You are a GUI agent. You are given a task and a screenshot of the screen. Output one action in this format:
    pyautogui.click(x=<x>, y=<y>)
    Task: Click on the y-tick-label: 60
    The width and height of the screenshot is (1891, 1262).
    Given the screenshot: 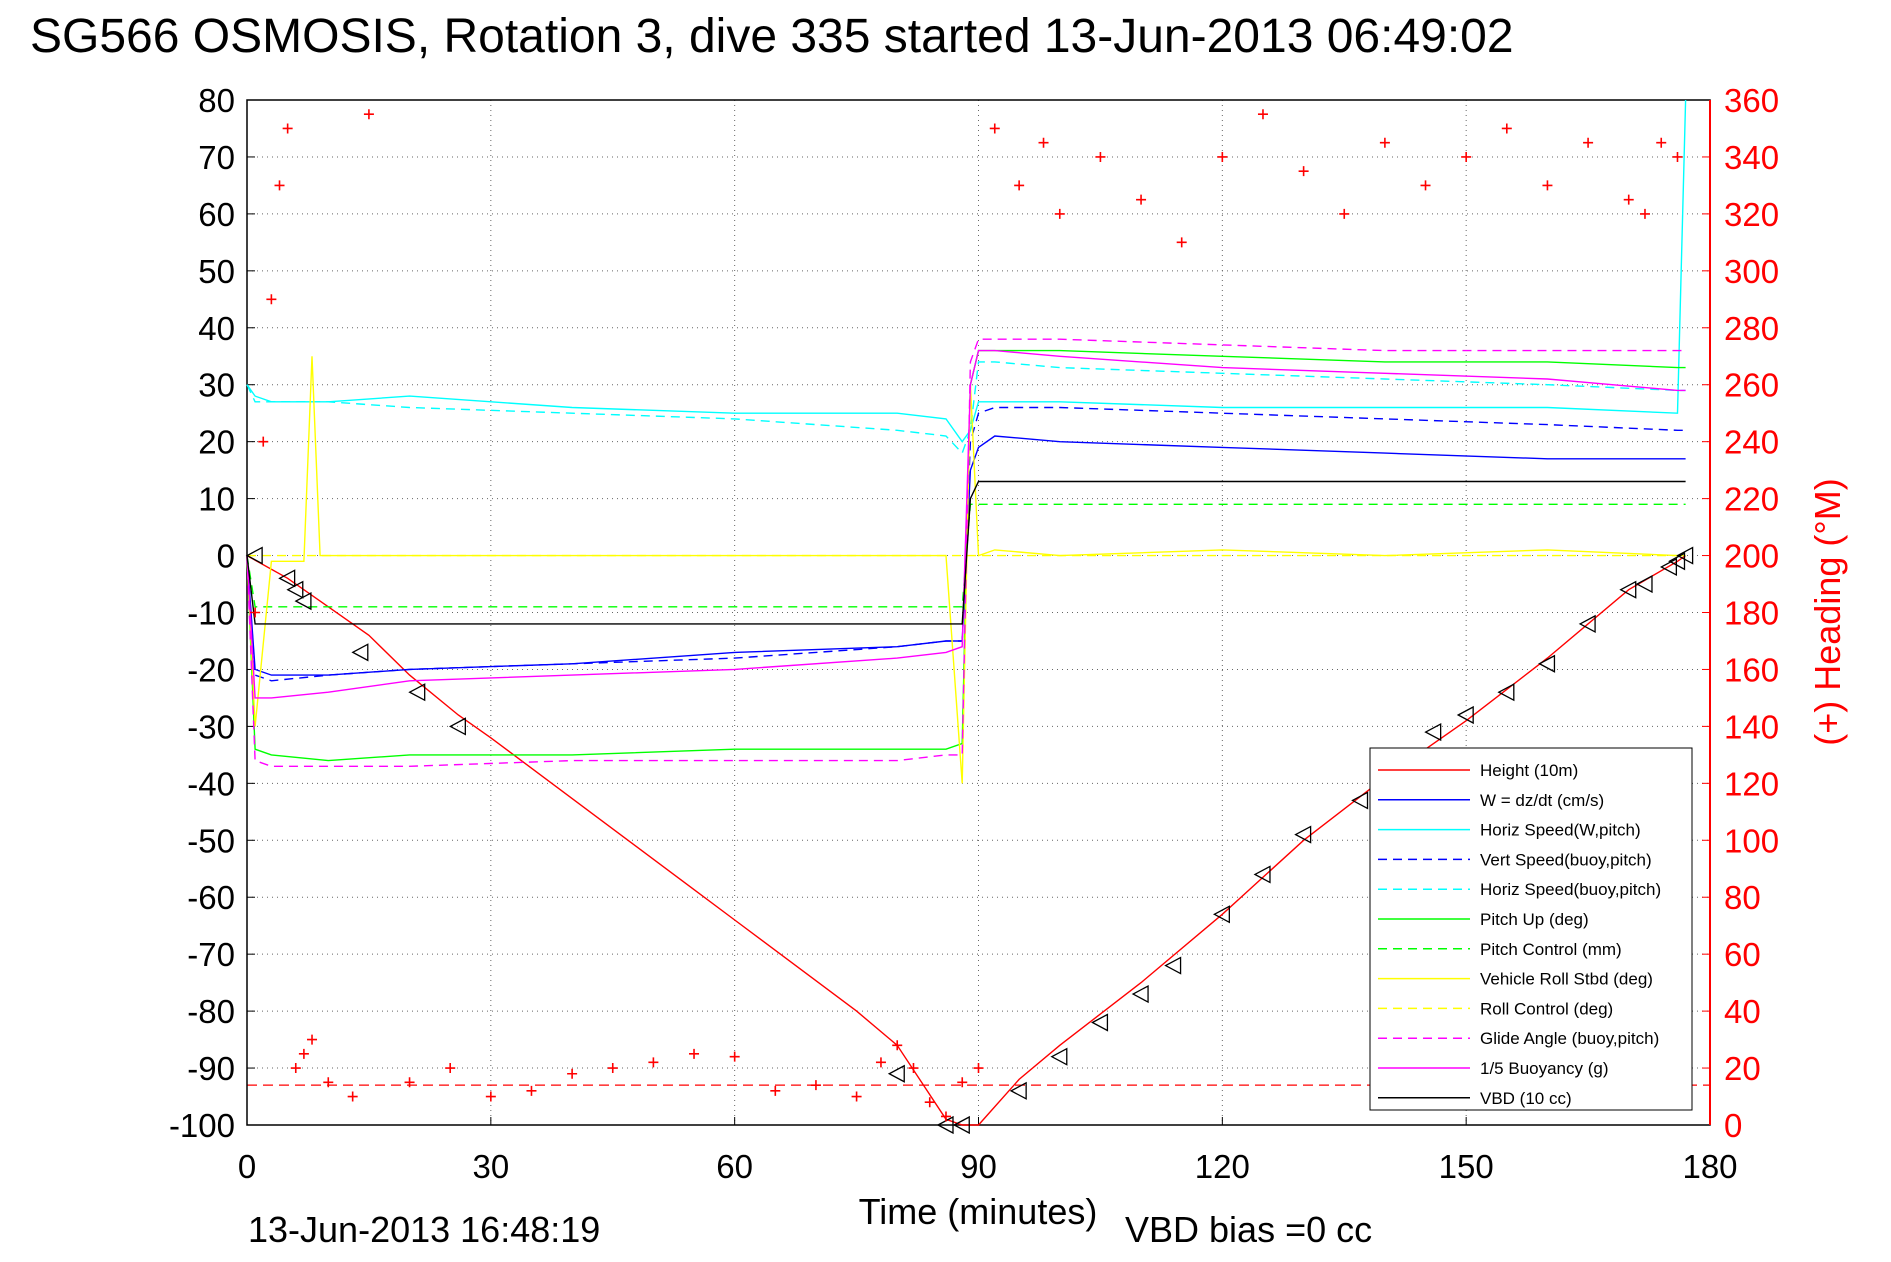 What is the action you would take?
    pyautogui.click(x=216, y=214)
    